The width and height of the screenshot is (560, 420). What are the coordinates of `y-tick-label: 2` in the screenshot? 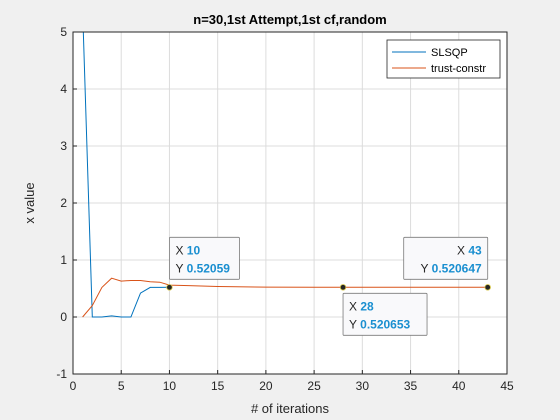 It's located at (63, 203).